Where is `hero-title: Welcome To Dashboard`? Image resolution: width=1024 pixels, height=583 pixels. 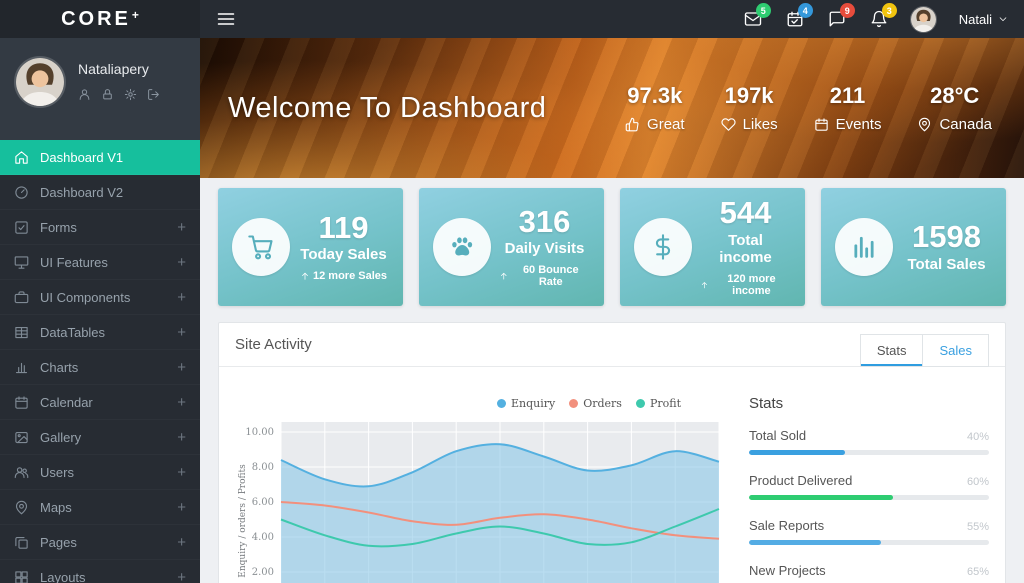 hero-title: Welcome To Dashboard is located at coordinates (387, 107).